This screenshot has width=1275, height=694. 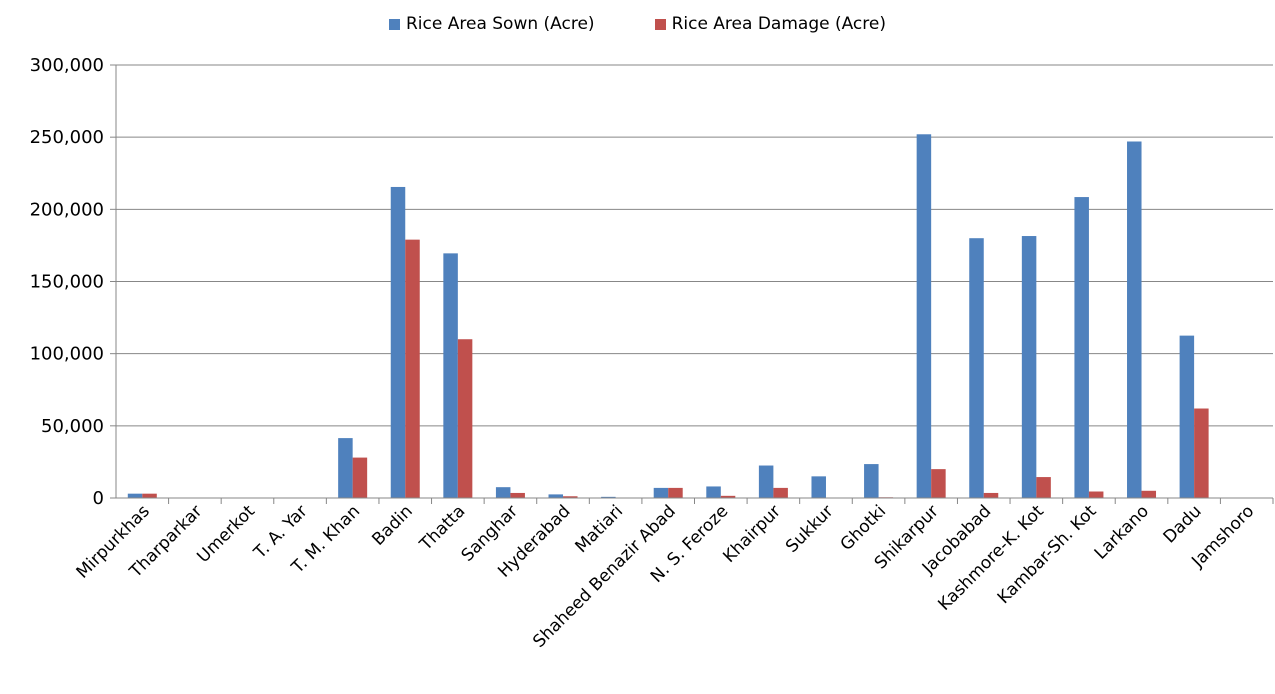 I want to click on y-tick-label: 250,000, so click(x=67, y=137).